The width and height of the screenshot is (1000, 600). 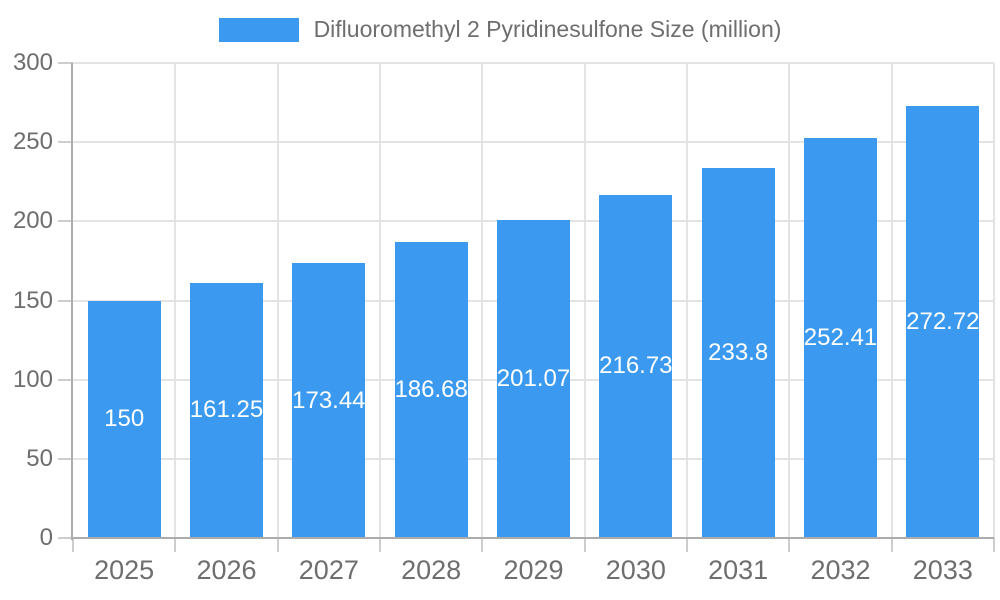 What do you see at coordinates (738, 570) in the screenshot?
I see `x-axis-label: 2031` at bounding box center [738, 570].